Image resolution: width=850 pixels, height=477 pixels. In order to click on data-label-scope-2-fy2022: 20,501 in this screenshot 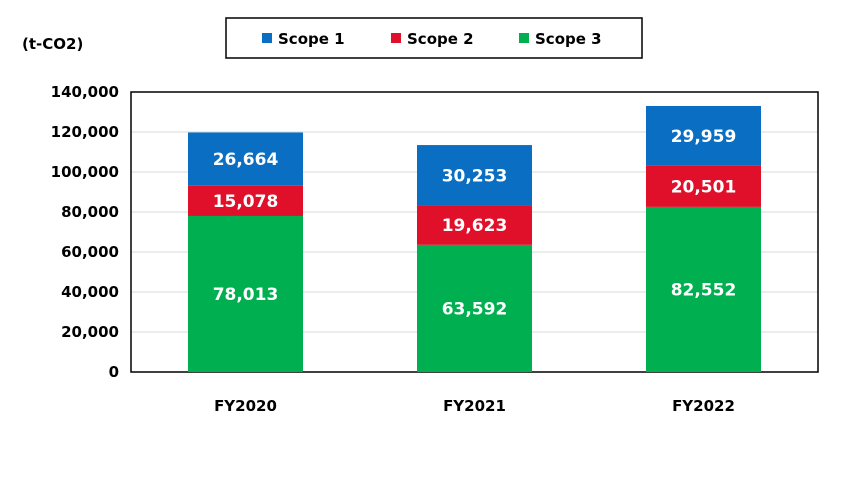, I will do `click(704, 187)`.